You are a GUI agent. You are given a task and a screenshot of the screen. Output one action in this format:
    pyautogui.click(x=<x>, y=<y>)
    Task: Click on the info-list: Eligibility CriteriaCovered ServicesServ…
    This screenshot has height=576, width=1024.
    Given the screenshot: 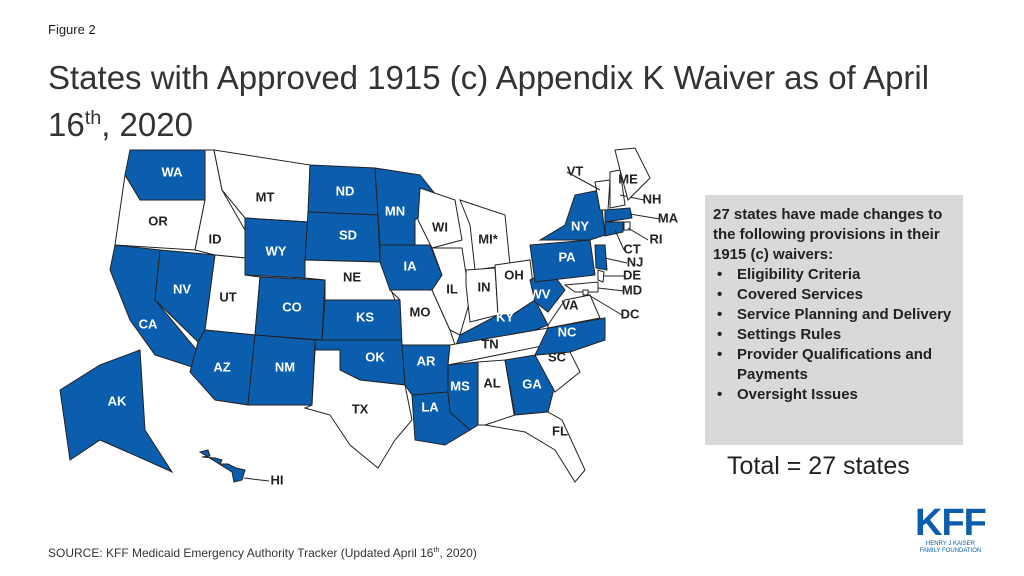 What is the action you would take?
    pyautogui.click(x=834, y=335)
    